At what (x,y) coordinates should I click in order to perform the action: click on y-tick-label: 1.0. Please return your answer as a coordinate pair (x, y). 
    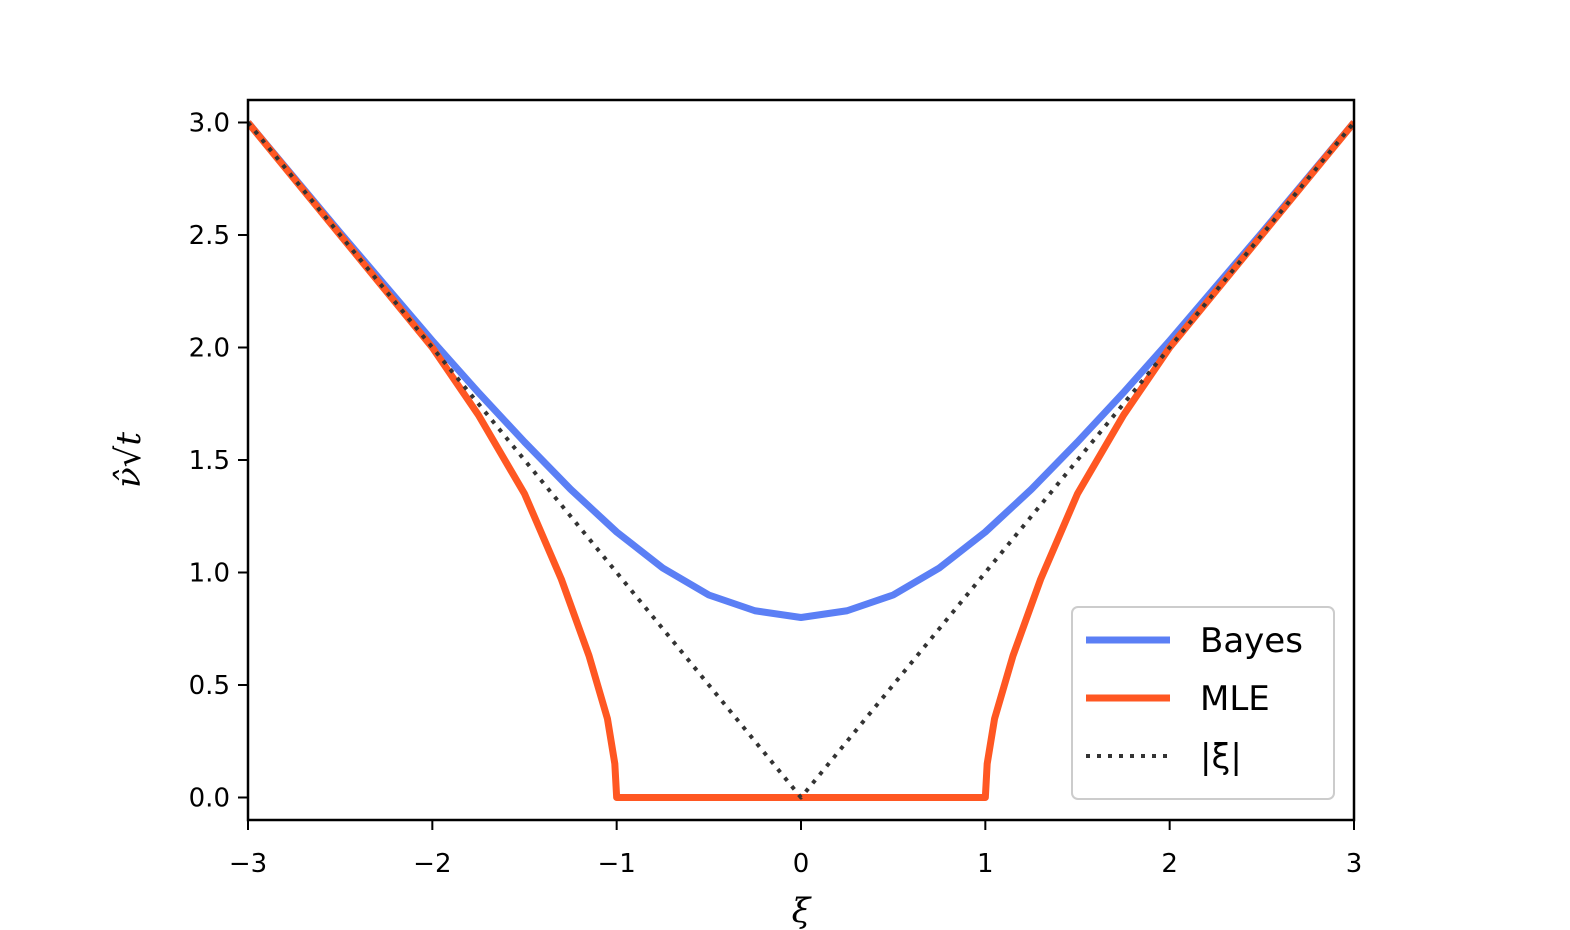
    Looking at the image, I should click on (209, 574).